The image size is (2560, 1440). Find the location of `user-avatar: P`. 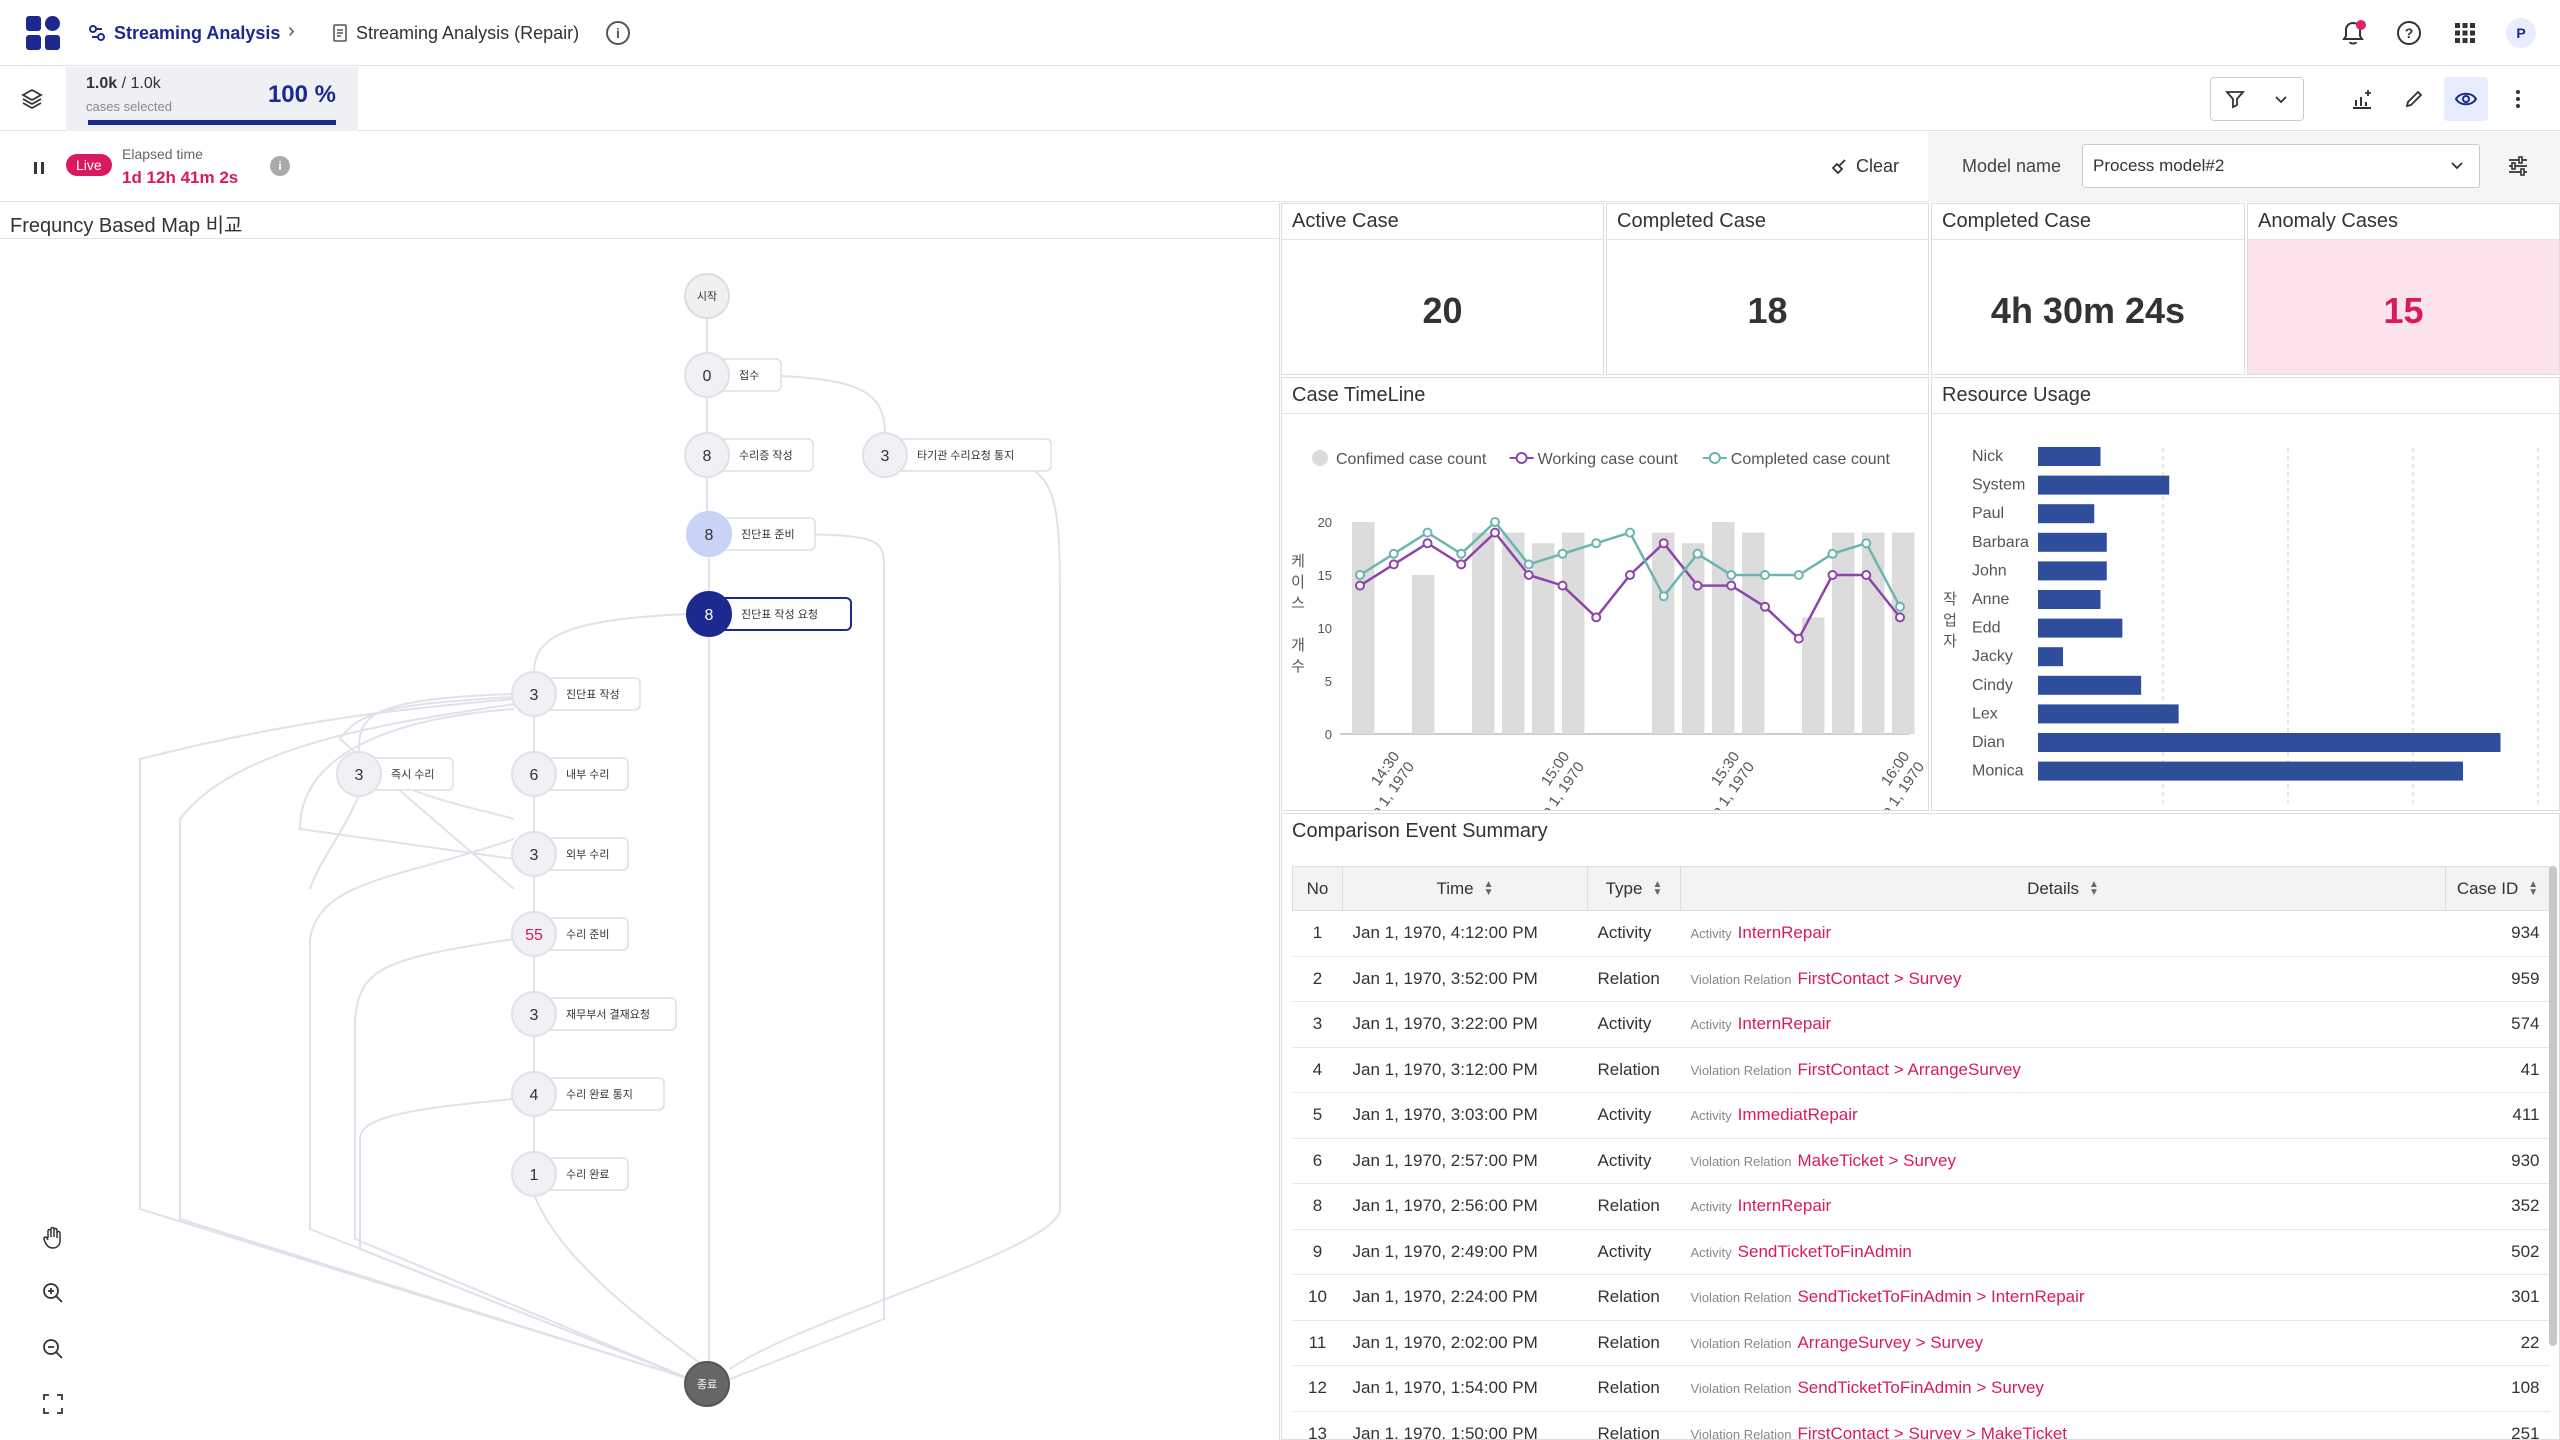

user-avatar: P is located at coordinates (2521, 33).